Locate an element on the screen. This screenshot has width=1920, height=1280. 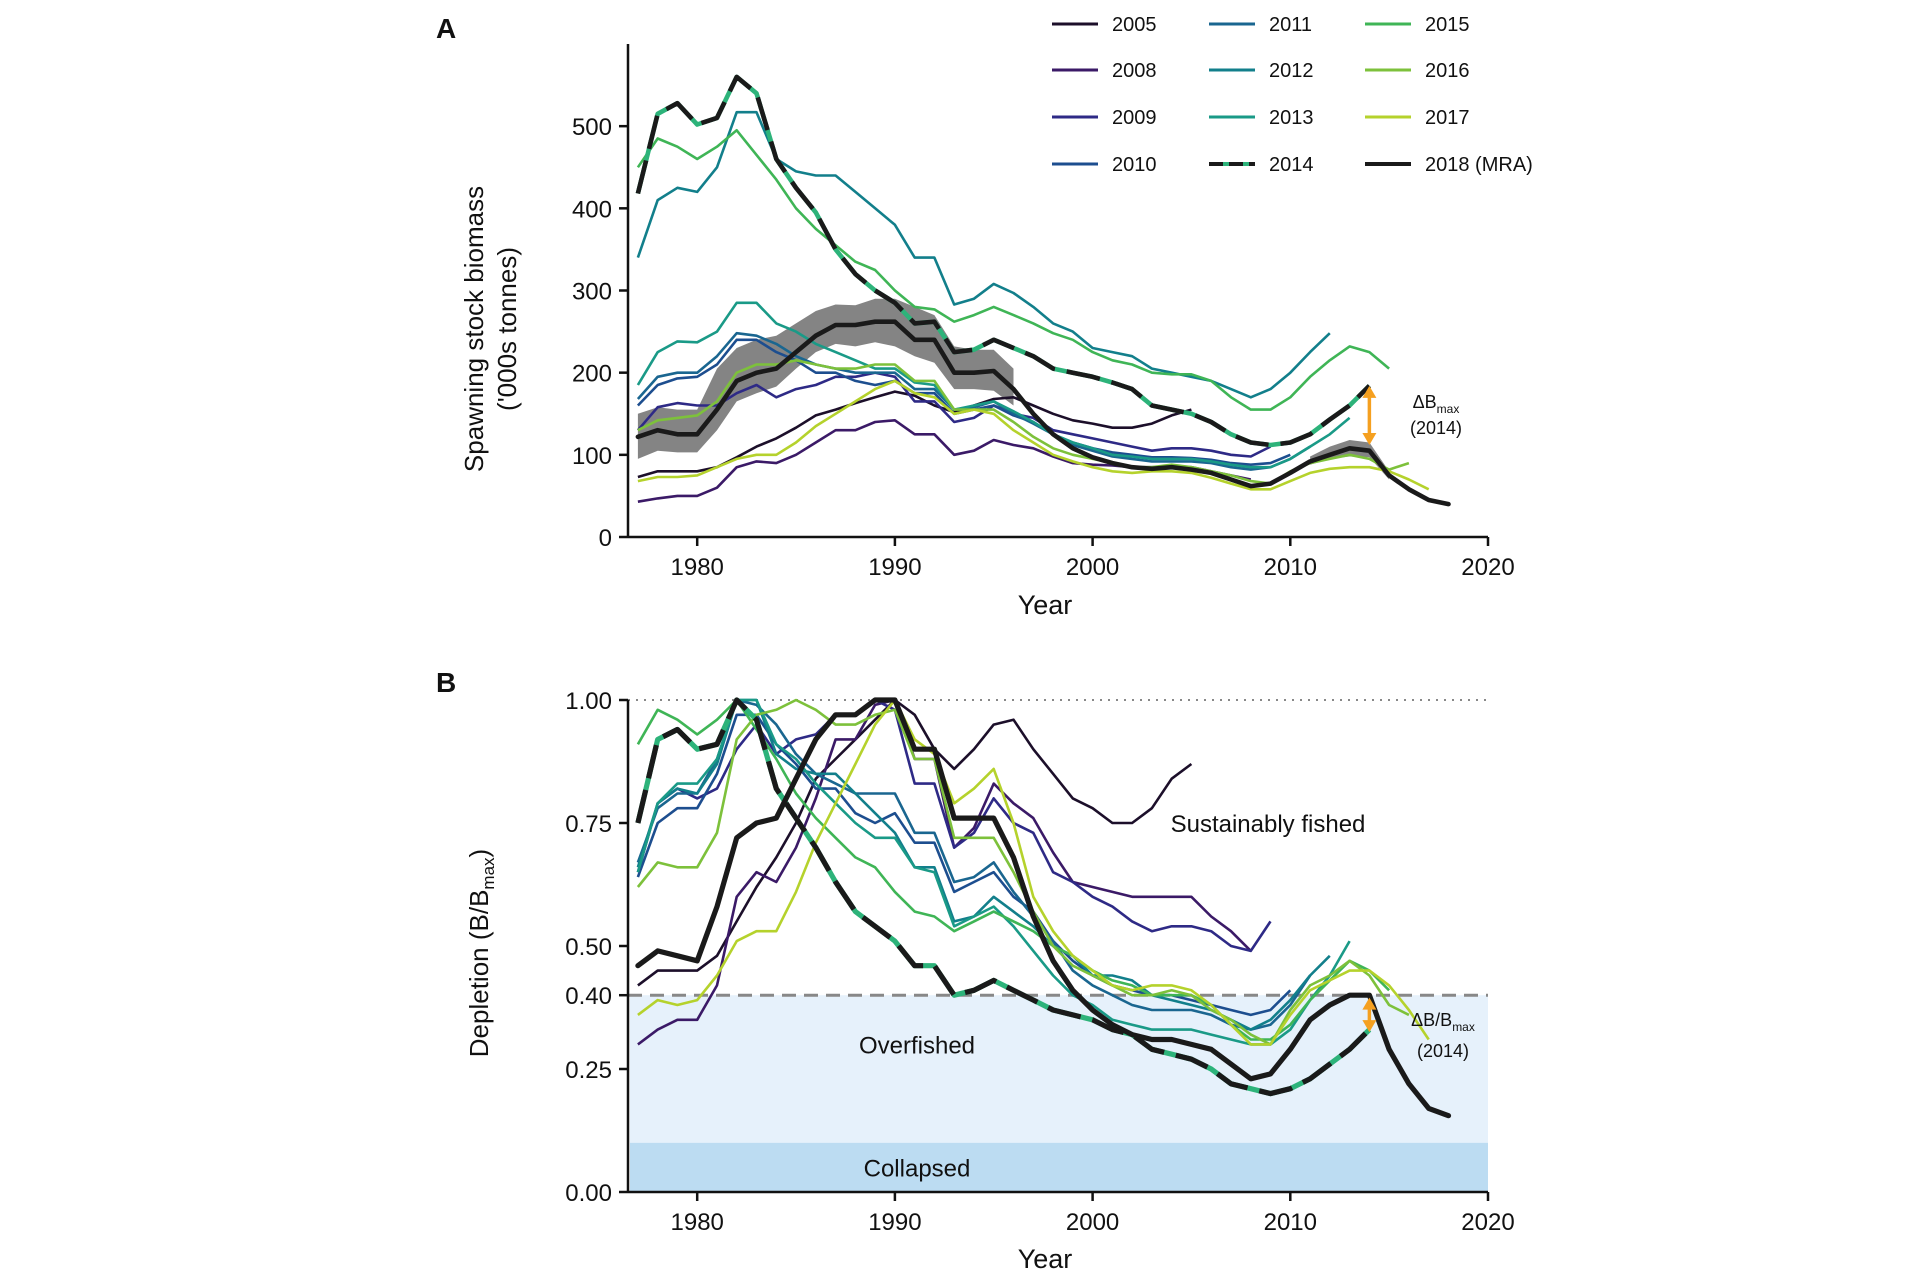
legend-item-2005: 2005 is located at coordinates (1104, 25).